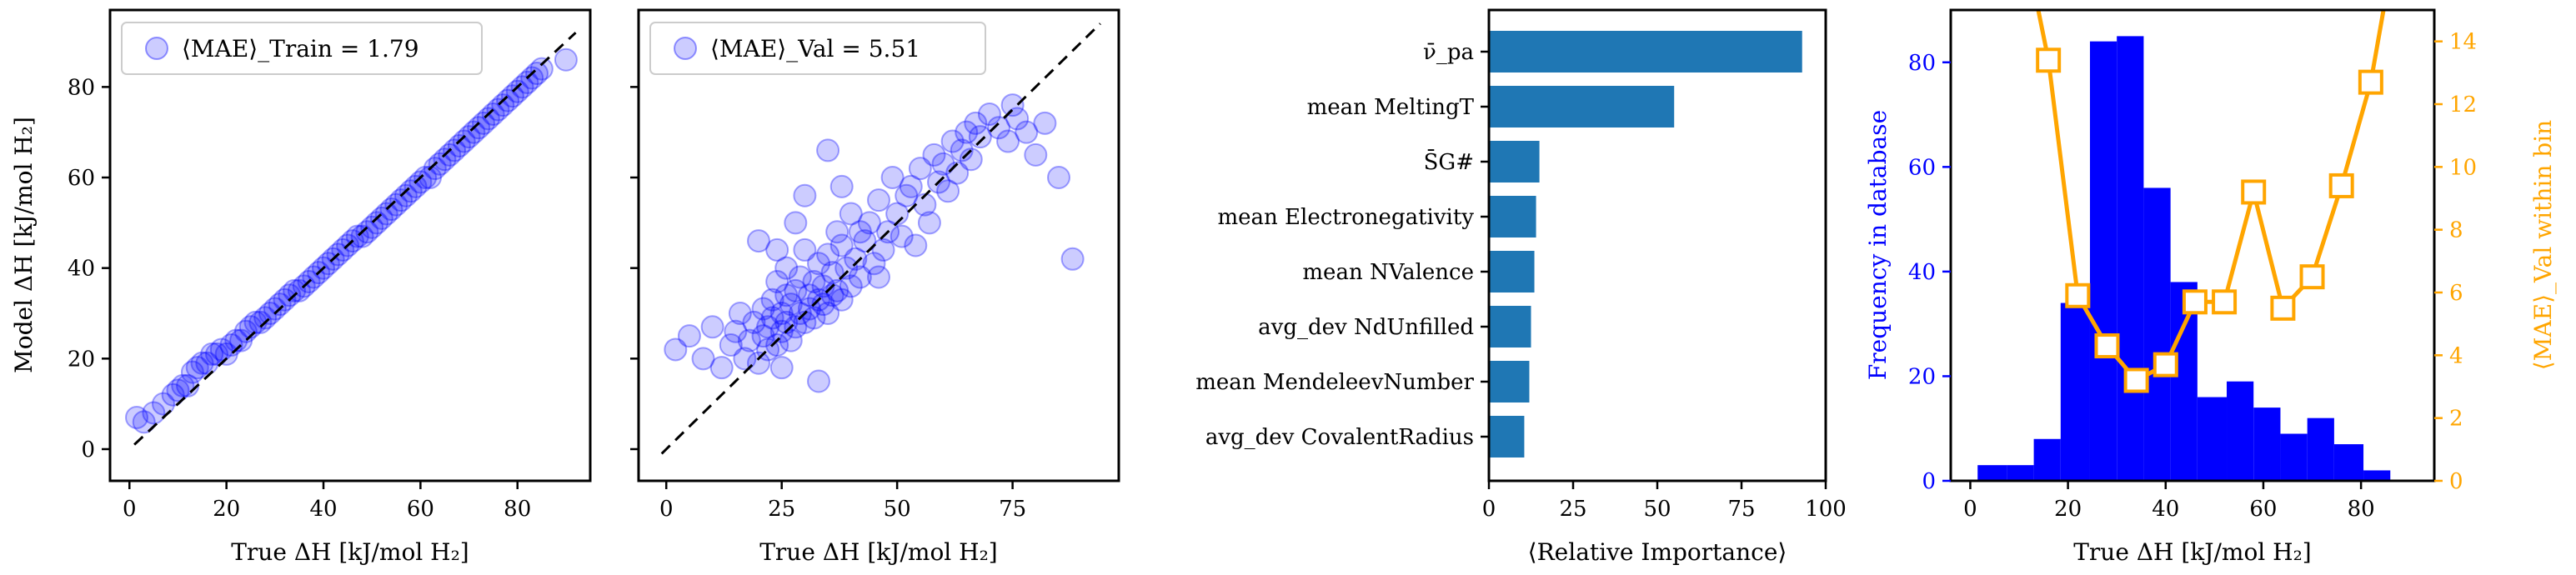 This screenshot has width=2576, height=575. Describe the element at coordinates (2361, 509) in the screenshot. I see `x-tick-label: 80` at that location.